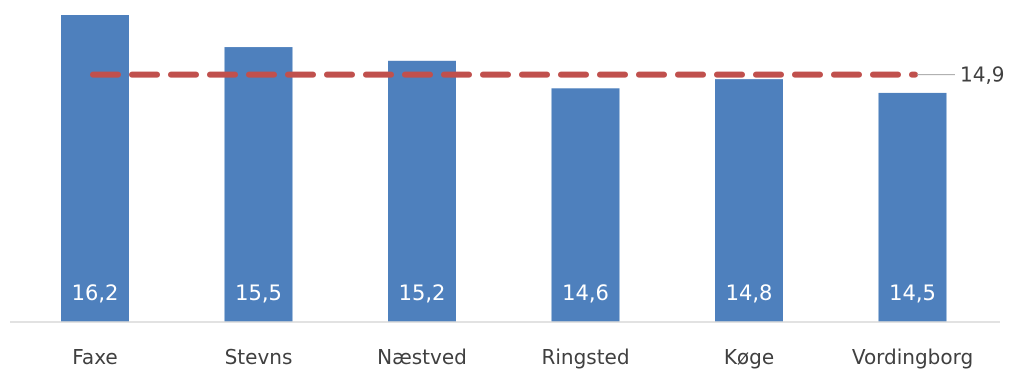 The image size is (1011, 385). Describe the element at coordinates (749, 200) in the screenshot. I see `bar-køge` at that location.